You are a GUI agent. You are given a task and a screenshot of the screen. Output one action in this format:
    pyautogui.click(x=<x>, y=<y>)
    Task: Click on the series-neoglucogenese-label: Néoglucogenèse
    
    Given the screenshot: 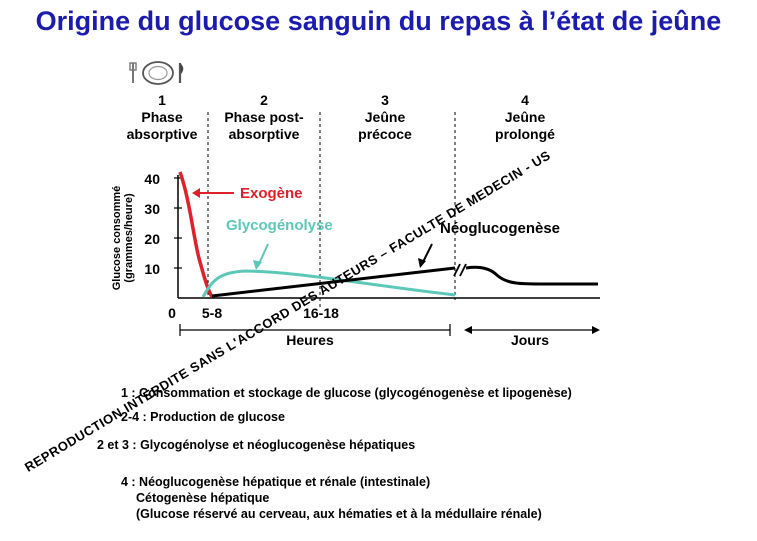 What is the action you would take?
    pyautogui.click(x=500, y=228)
    